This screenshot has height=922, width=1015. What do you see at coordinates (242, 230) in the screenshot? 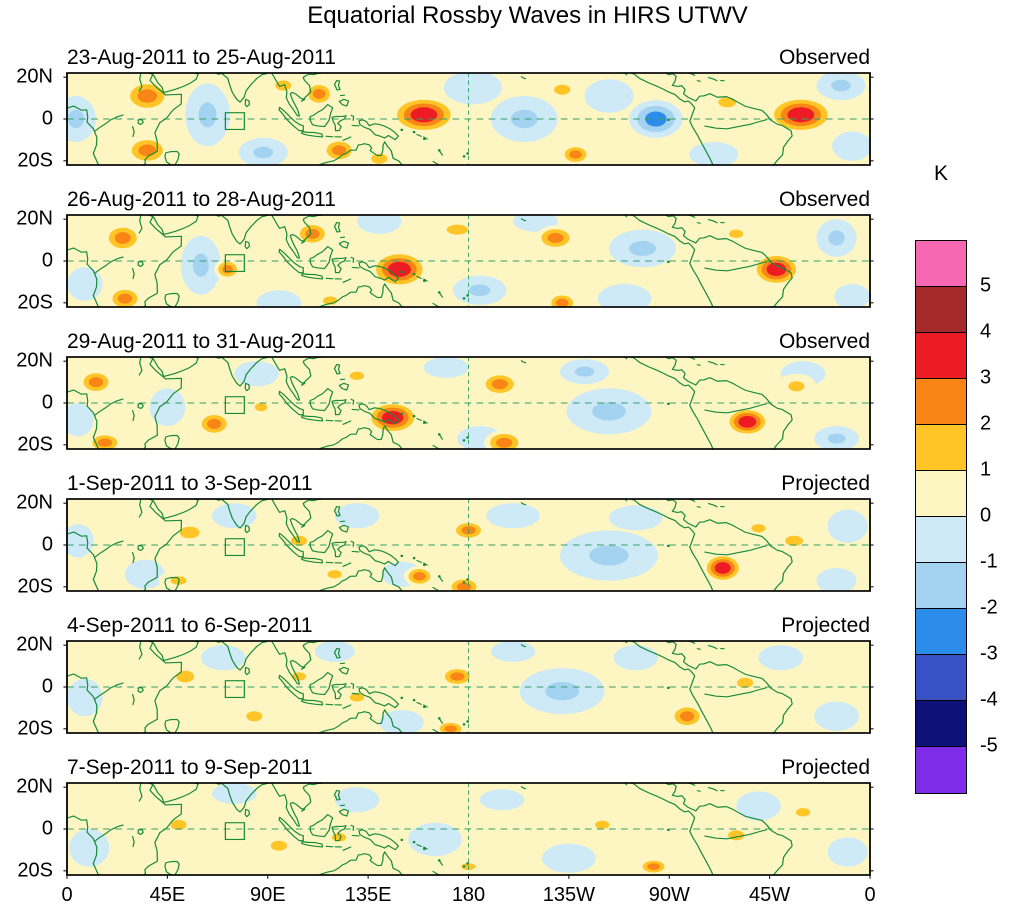
I see `coastline-india-coast` at bounding box center [242, 230].